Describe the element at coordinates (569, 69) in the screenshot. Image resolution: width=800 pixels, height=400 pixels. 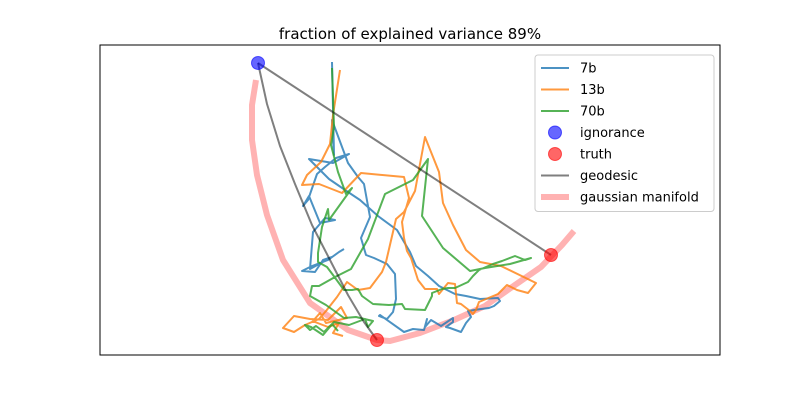
I see `legend-item-7b: 7b` at that location.